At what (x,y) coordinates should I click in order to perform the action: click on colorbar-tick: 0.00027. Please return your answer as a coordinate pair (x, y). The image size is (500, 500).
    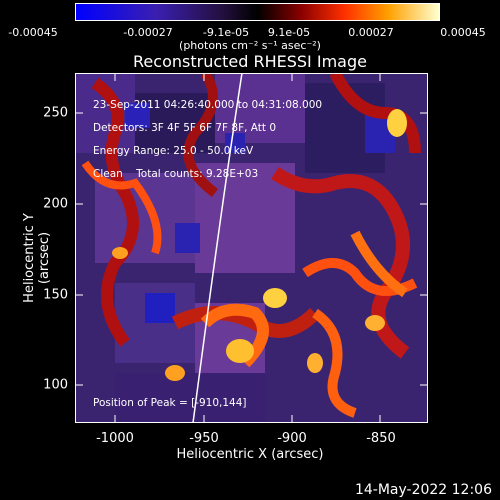
    Looking at the image, I should click on (371, 32).